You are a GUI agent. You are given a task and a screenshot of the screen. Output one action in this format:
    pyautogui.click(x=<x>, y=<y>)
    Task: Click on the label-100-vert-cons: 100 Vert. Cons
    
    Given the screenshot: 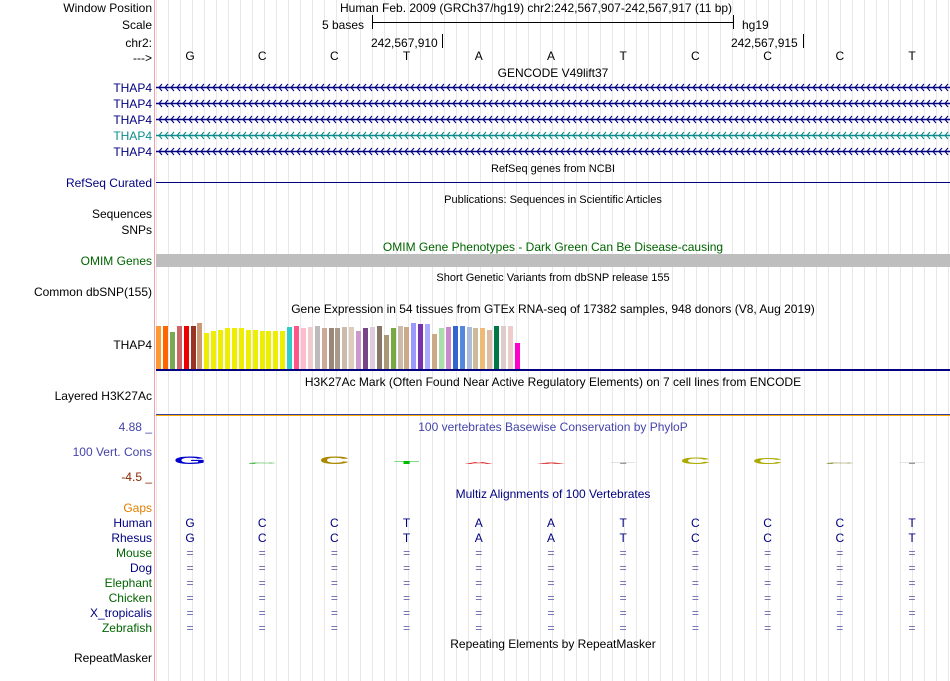 What is the action you would take?
    pyautogui.click(x=112, y=452)
    